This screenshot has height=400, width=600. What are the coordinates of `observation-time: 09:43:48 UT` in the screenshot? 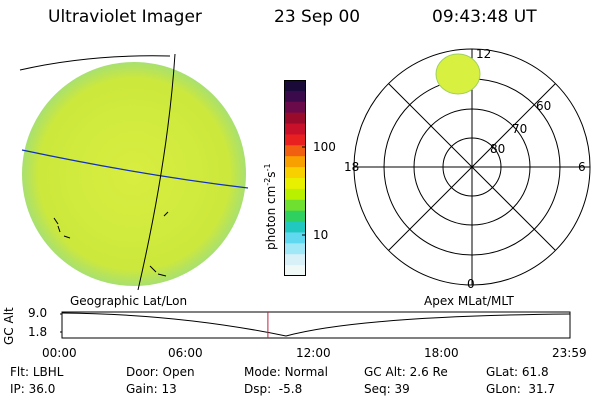 It's located at (484, 17).